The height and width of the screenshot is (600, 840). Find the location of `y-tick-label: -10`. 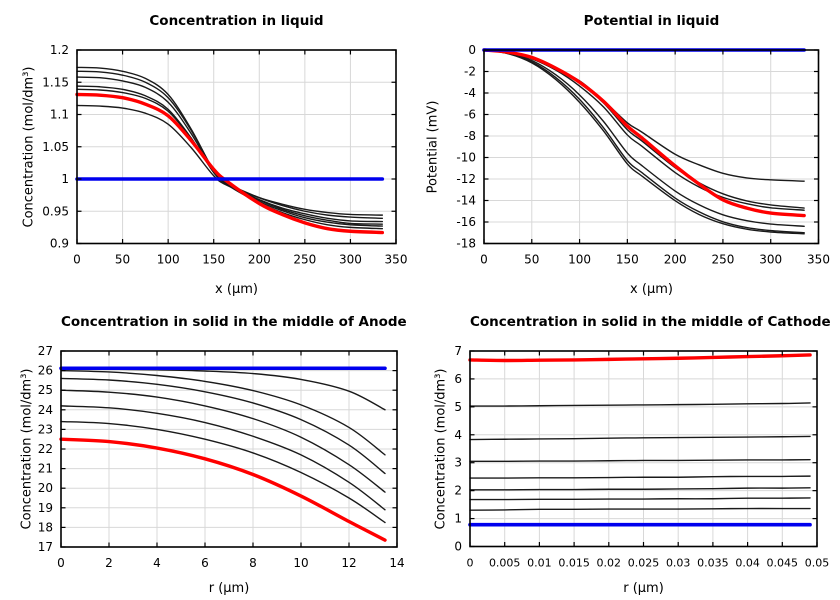

y-tick-label: -10 is located at coordinates (466, 158).